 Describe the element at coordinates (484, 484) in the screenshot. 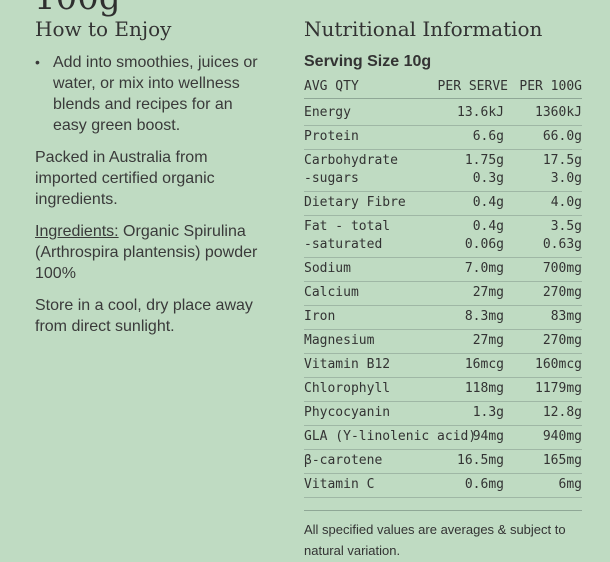

I see `per-serve-value-line: 0.6mg` at that location.